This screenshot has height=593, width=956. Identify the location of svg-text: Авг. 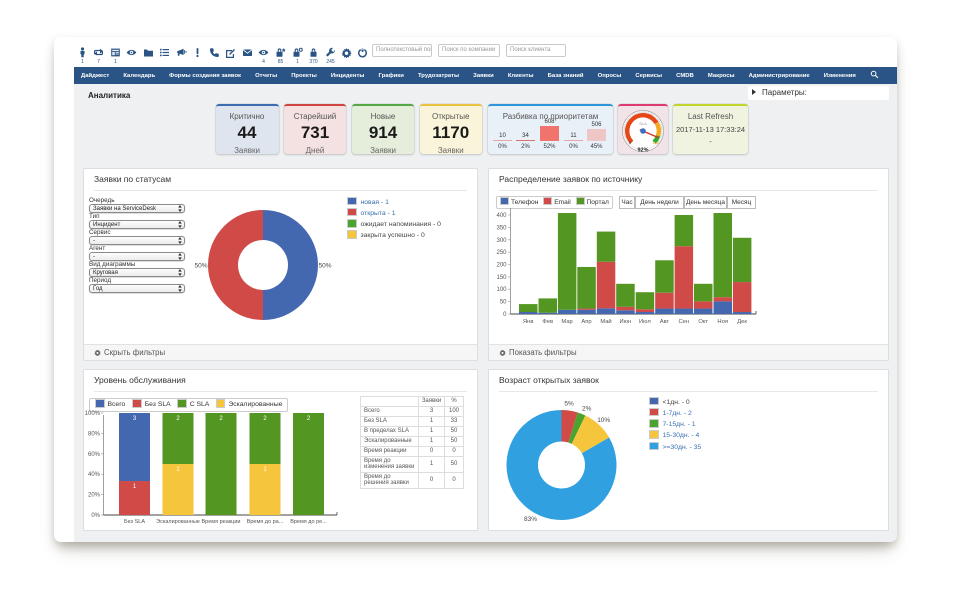
(664, 322).